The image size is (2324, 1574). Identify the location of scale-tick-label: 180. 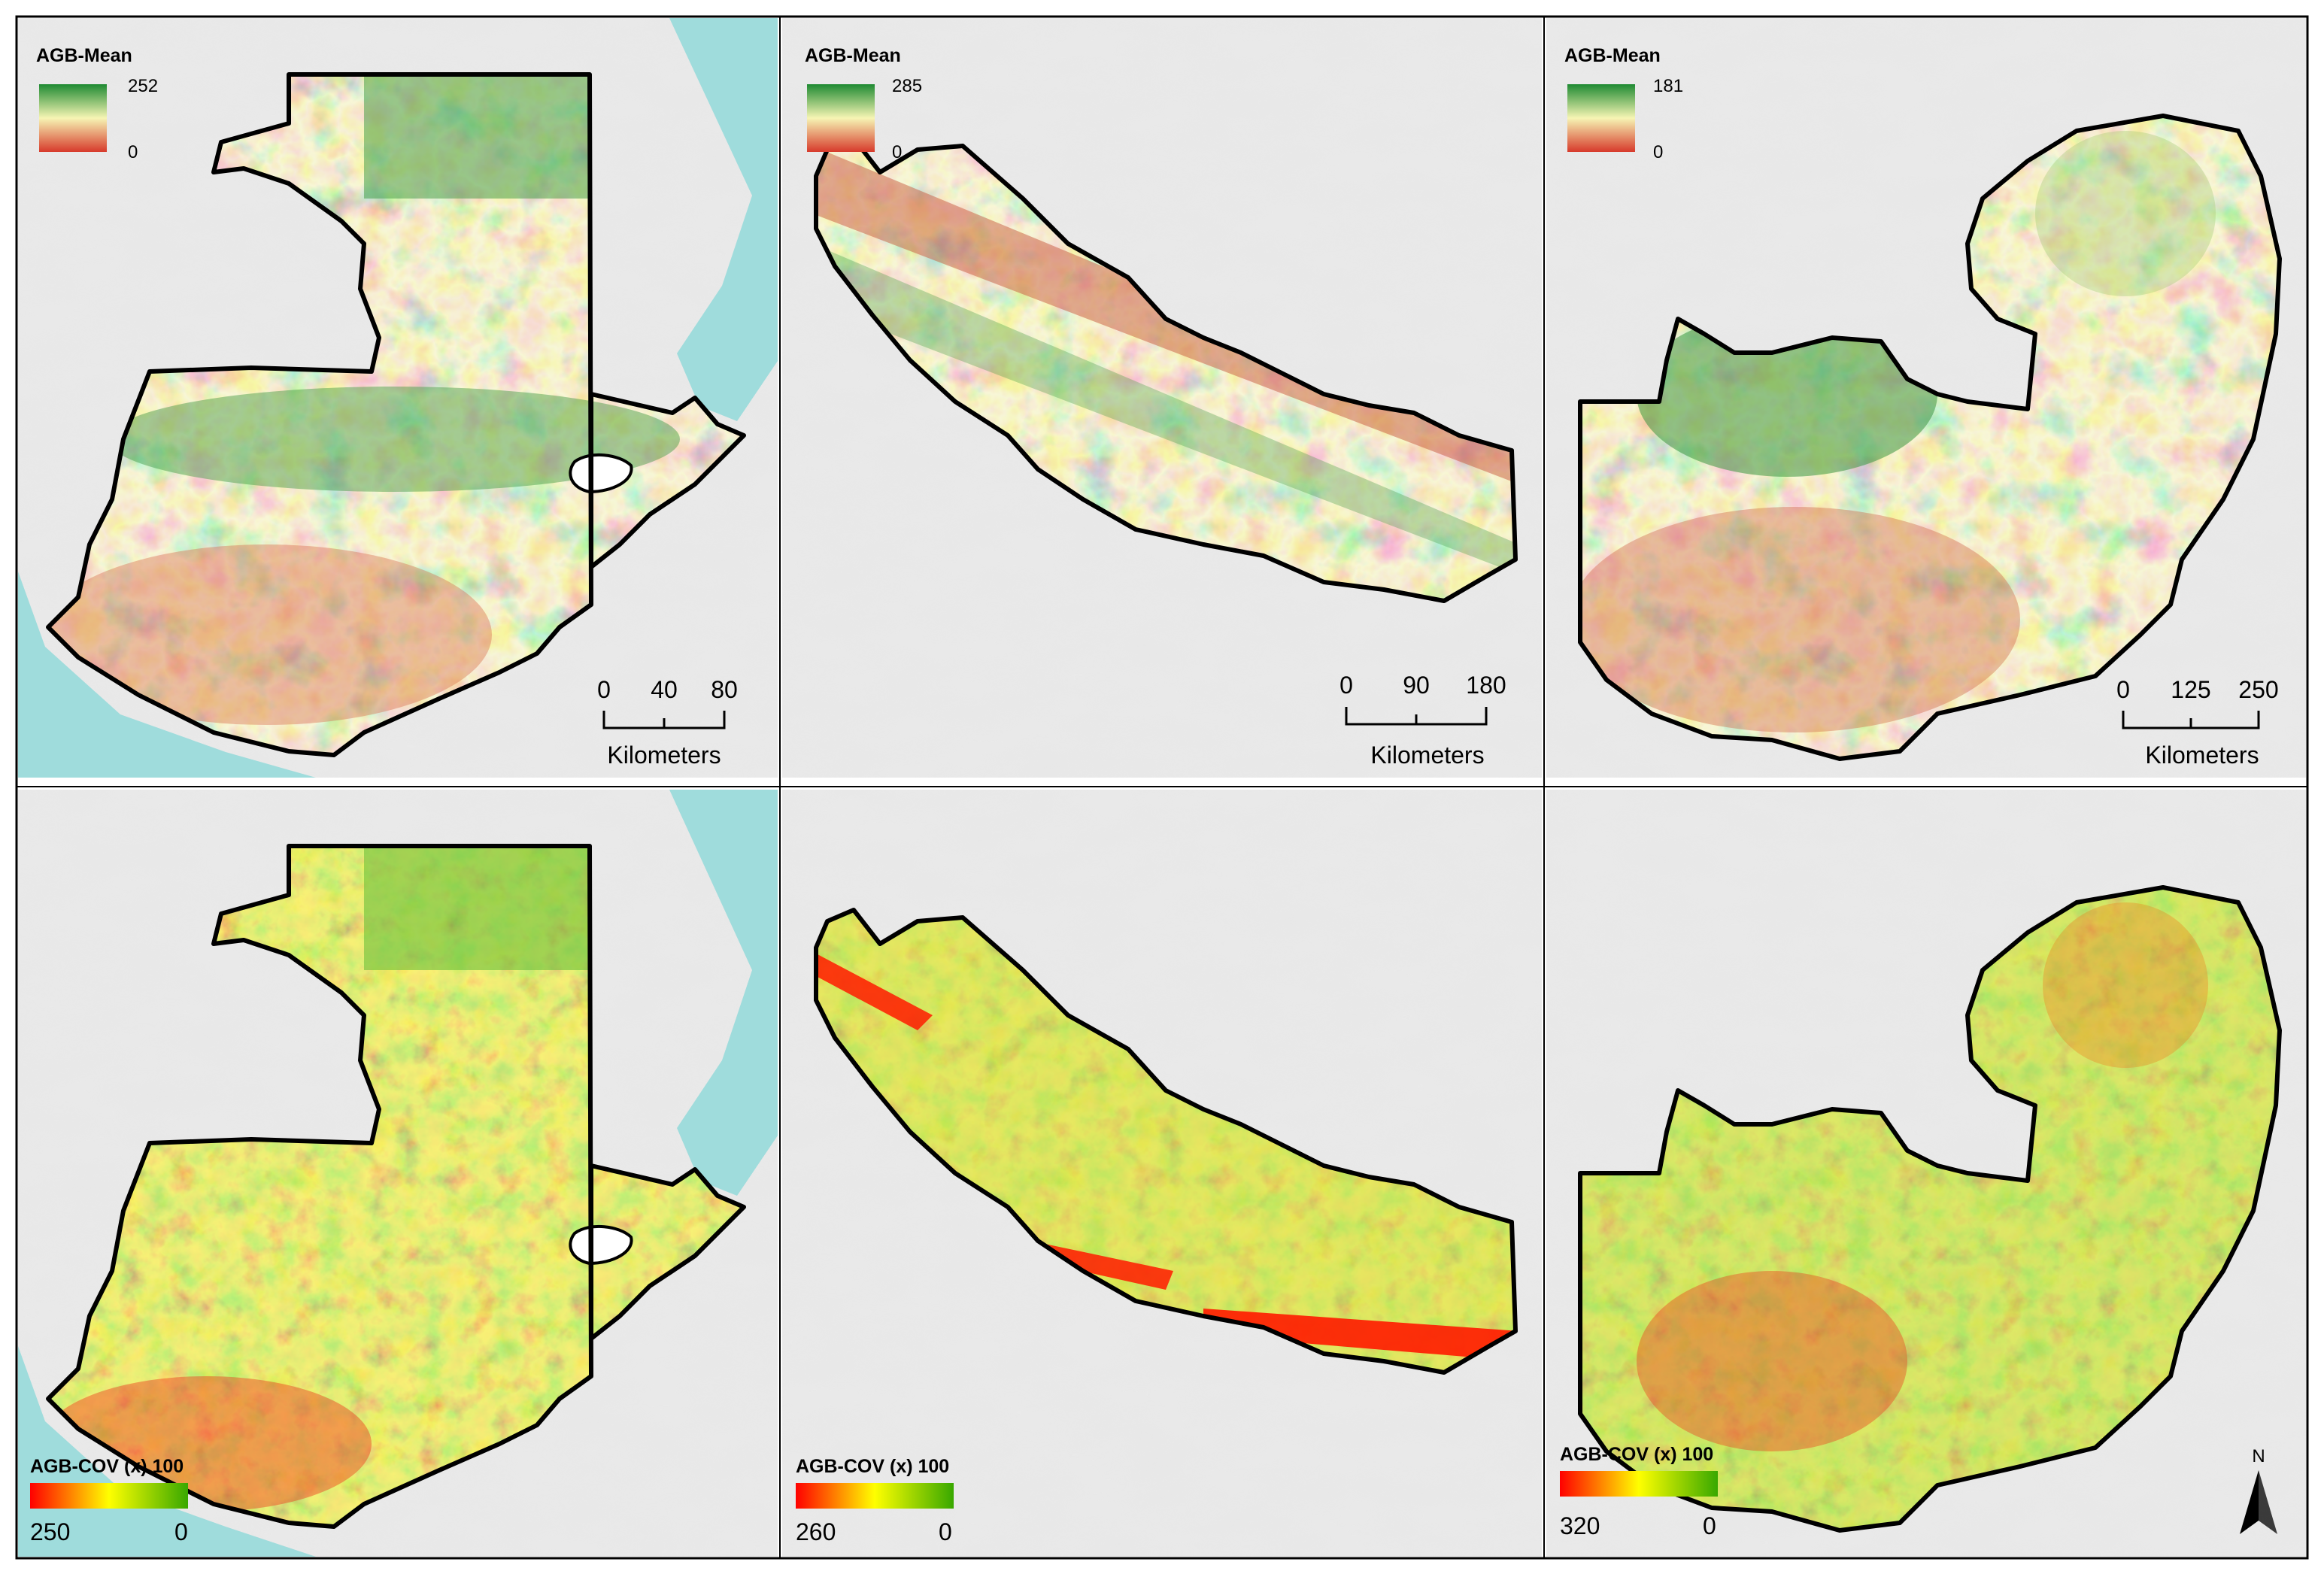
(1486, 685).